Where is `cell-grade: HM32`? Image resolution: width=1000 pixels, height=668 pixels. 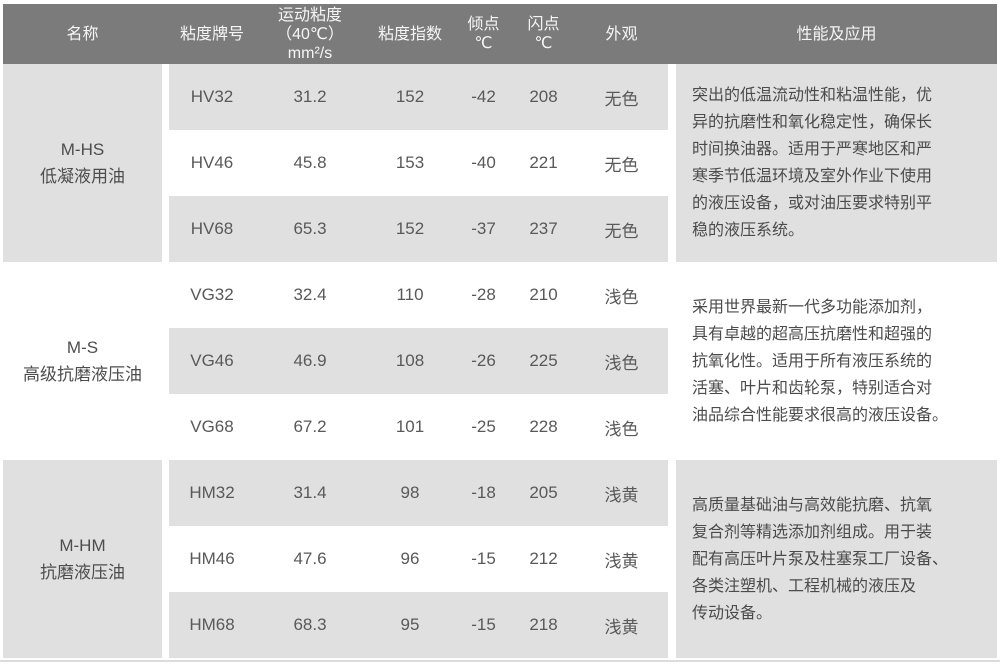 cell-grade: HM32 is located at coordinates (212, 492).